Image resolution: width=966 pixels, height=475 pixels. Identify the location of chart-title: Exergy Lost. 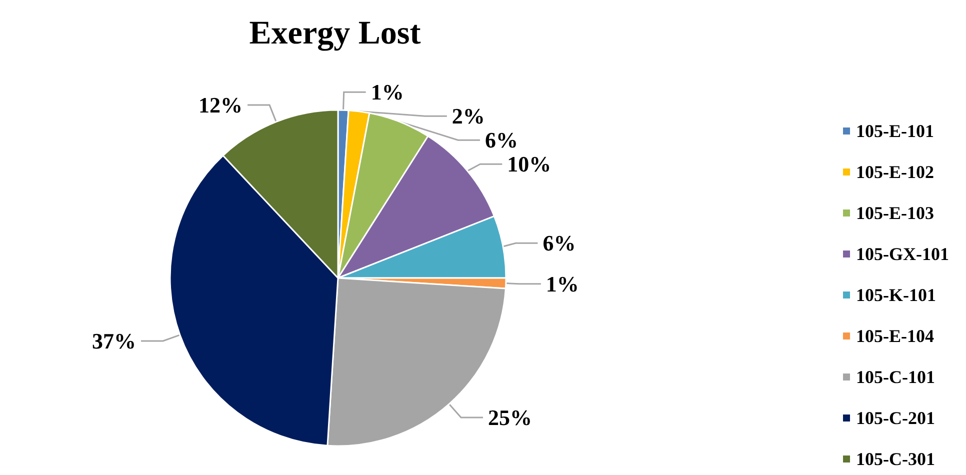
(335, 34).